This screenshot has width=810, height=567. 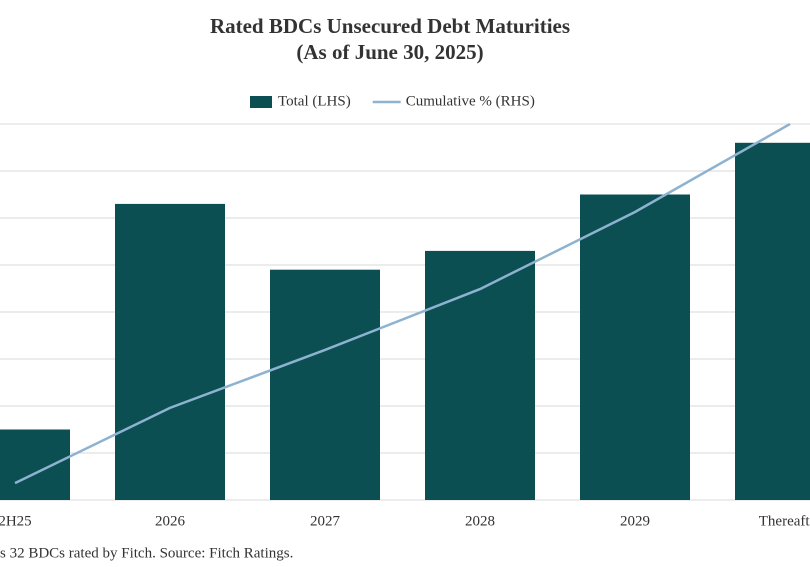 I want to click on legend-label: Cumulative % (RHS), so click(x=470, y=101).